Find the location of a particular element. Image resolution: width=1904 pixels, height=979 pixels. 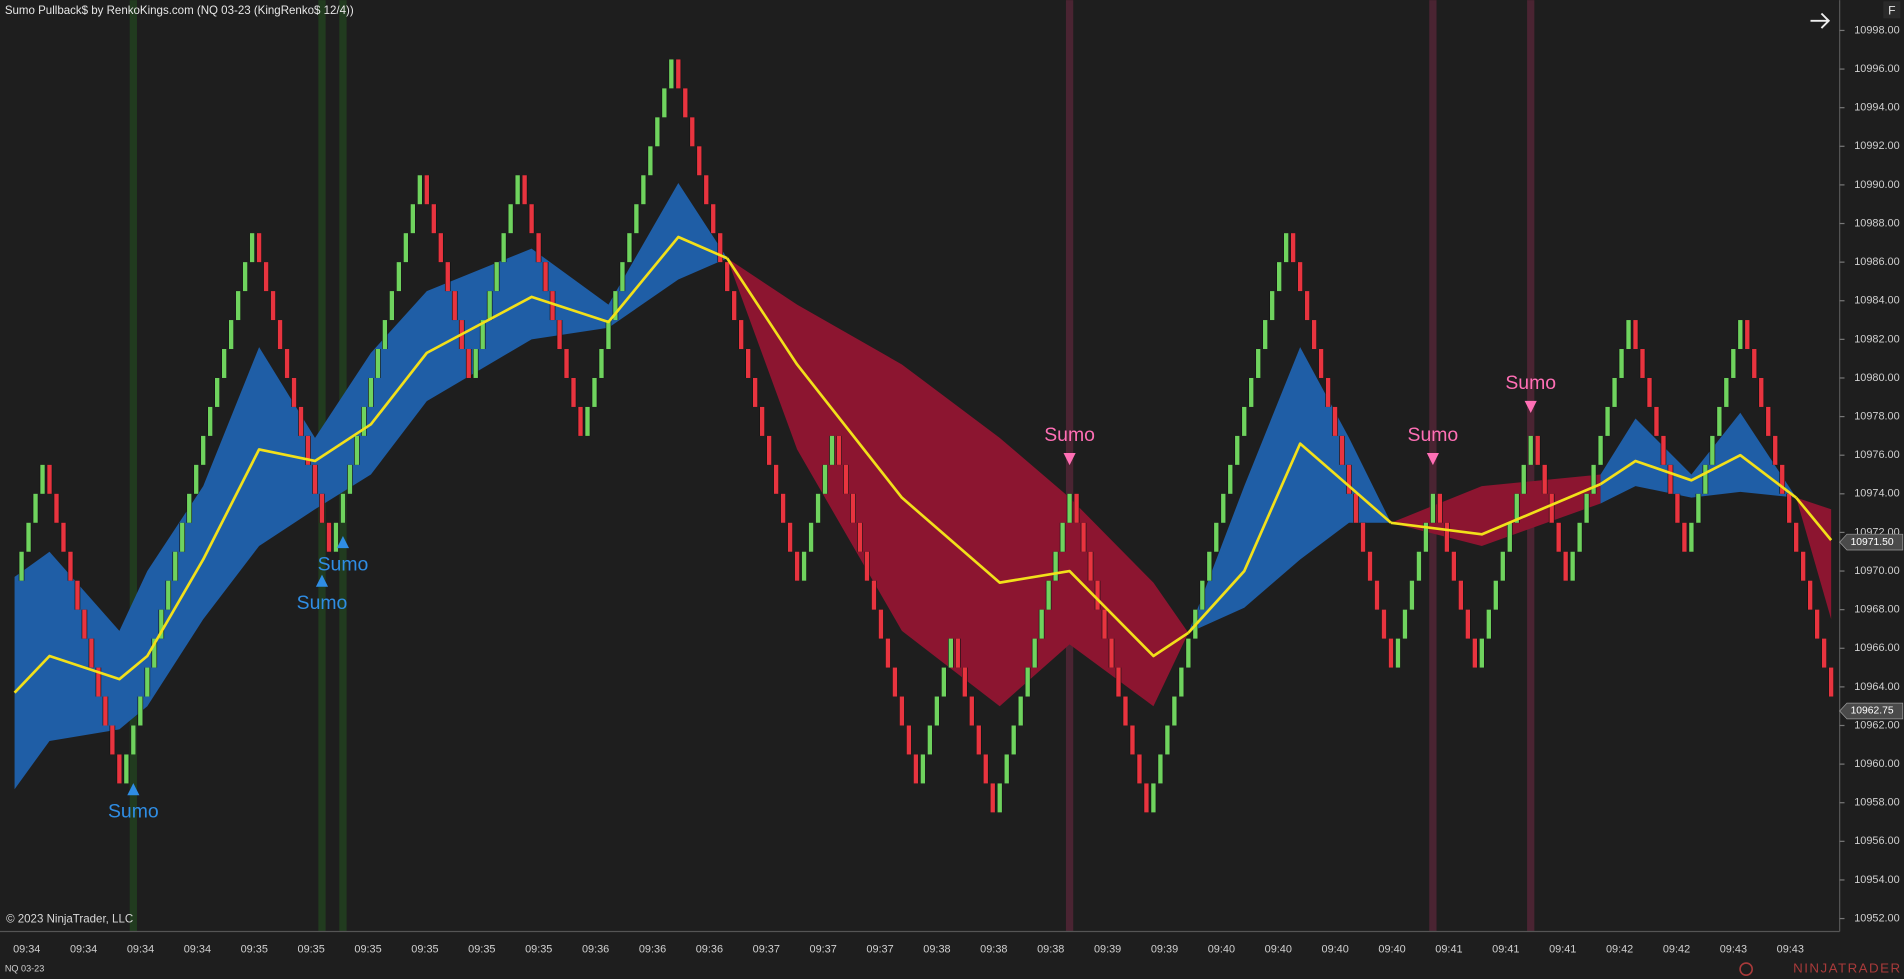

price-marker-label: 10971.50 is located at coordinates (1872, 542).